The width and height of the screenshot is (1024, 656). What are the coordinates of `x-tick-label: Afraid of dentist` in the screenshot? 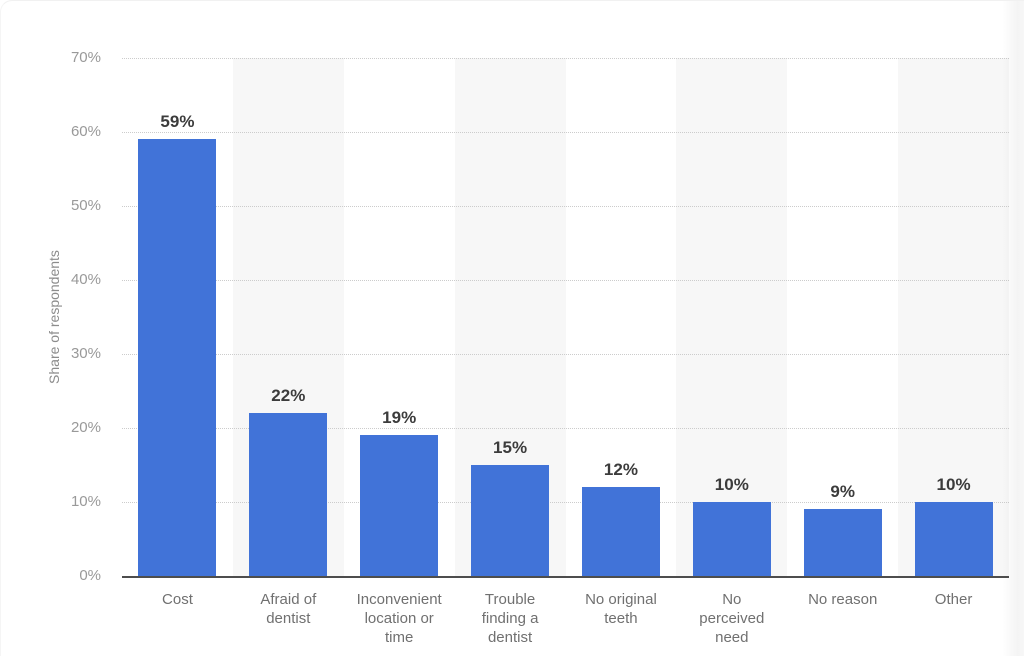 It's located at (288, 609).